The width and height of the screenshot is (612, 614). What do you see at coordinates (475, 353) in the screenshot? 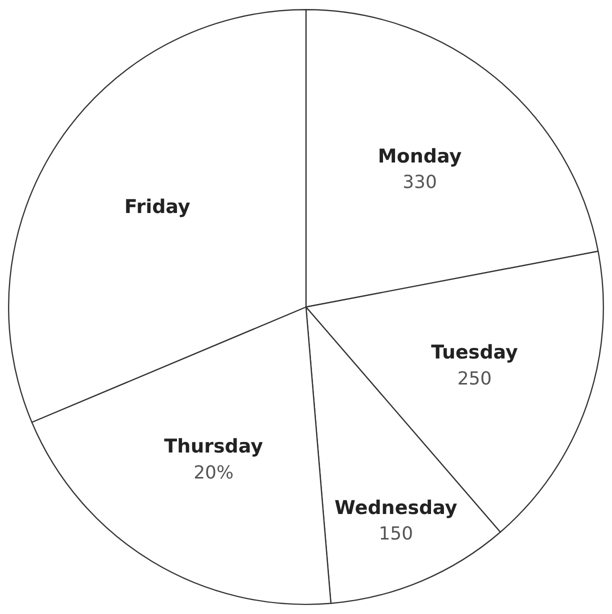
I see `slice-label: Tuesday` at bounding box center [475, 353].